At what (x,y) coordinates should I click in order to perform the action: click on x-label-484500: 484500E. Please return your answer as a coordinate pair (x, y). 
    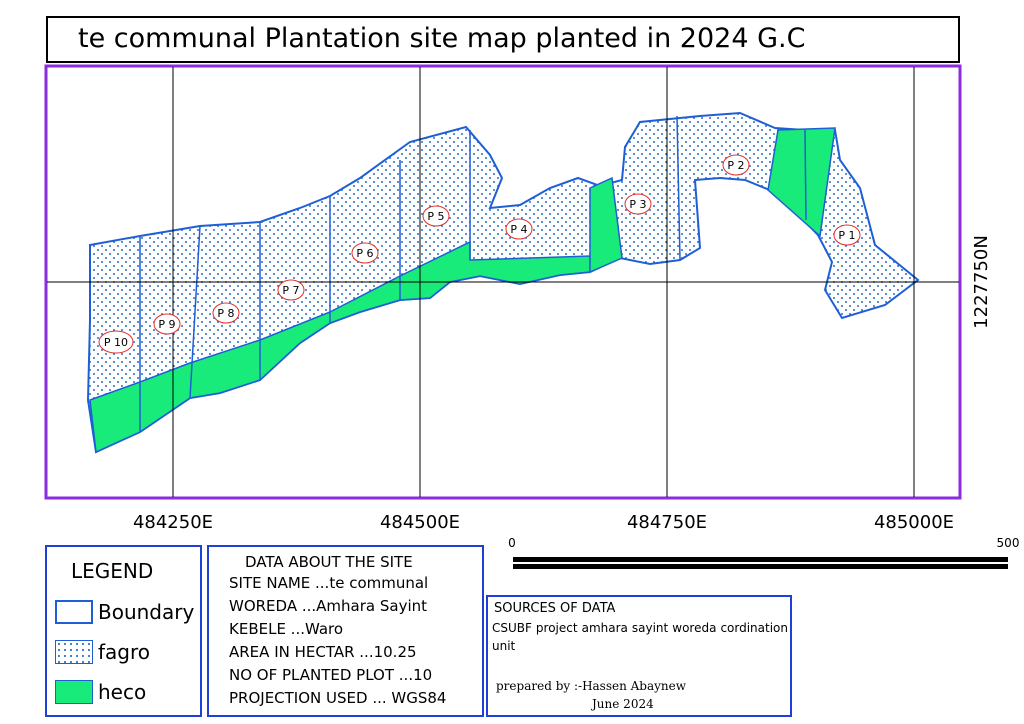
    Looking at the image, I should click on (420, 522).